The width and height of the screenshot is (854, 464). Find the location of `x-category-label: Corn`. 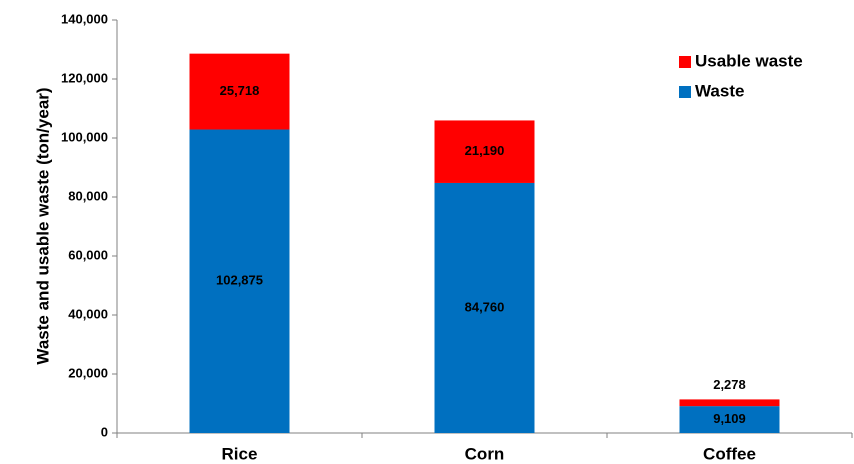

x-category-label: Corn is located at coordinates (485, 453).